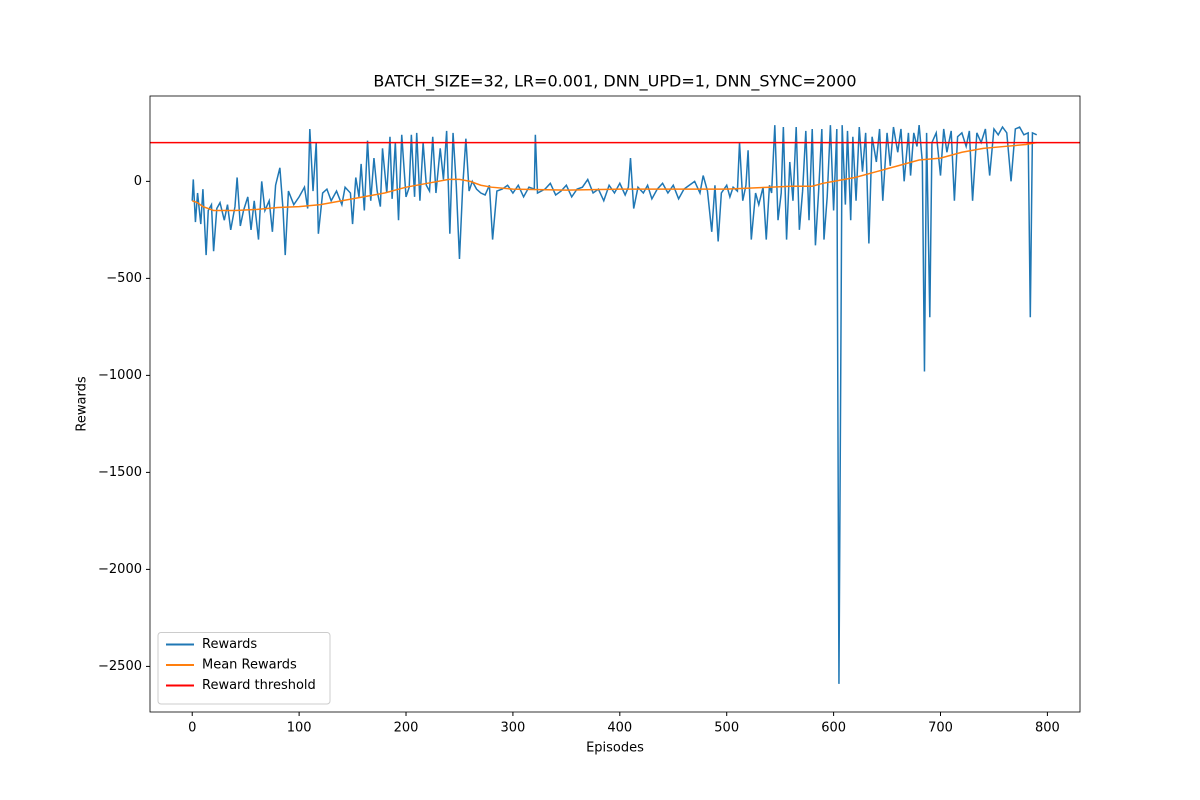 The height and width of the screenshot is (800, 1200). I want to click on x-tick-label: 400, so click(619, 728).